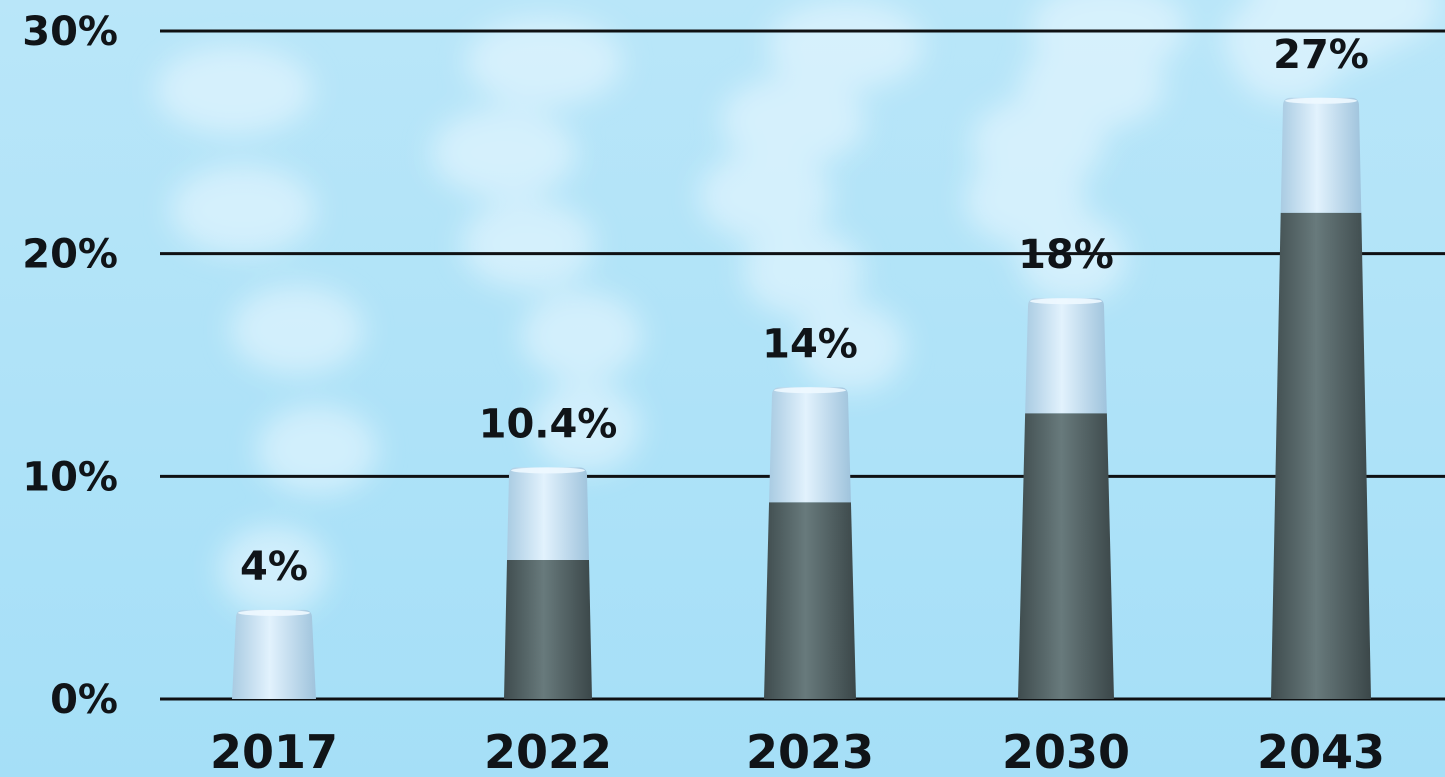 This screenshot has height=777, width=1445. I want to click on x-axis-category-labels: 2017 2022 2023 2030 2043, so click(797, 751).